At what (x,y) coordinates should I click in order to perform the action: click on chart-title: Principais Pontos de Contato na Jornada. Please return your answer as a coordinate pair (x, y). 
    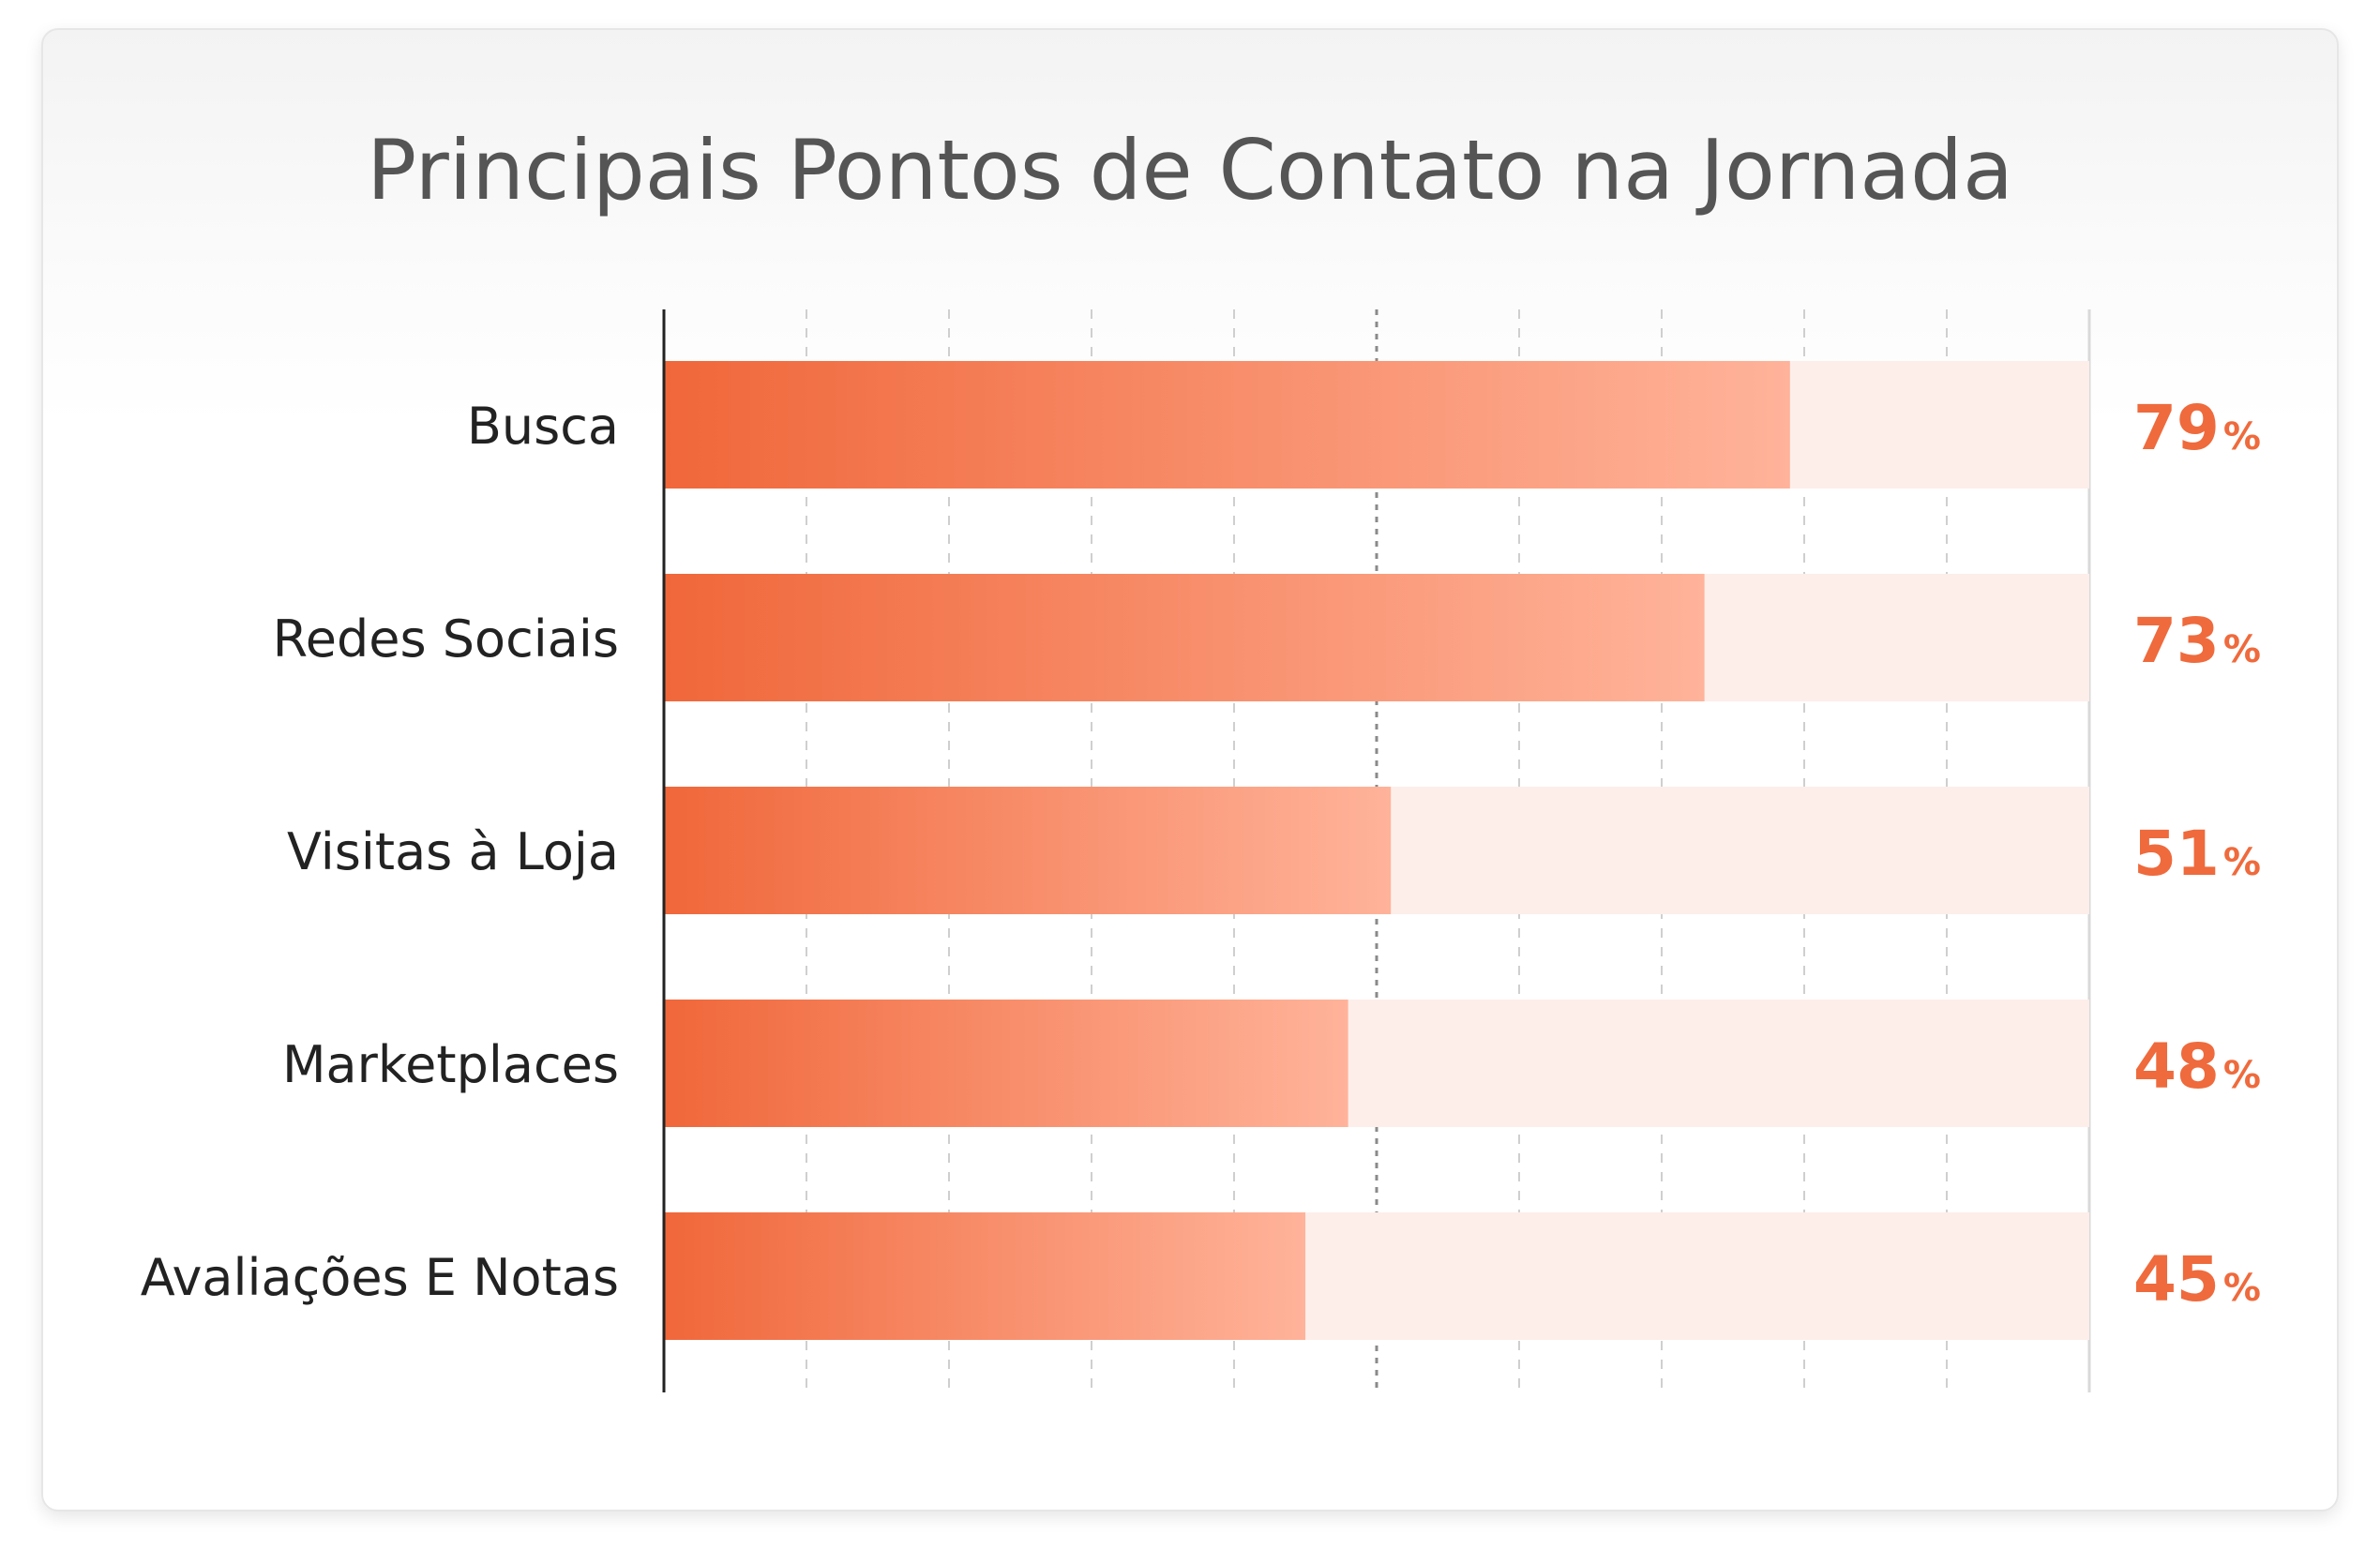
    Looking at the image, I should click on (1190, 170).